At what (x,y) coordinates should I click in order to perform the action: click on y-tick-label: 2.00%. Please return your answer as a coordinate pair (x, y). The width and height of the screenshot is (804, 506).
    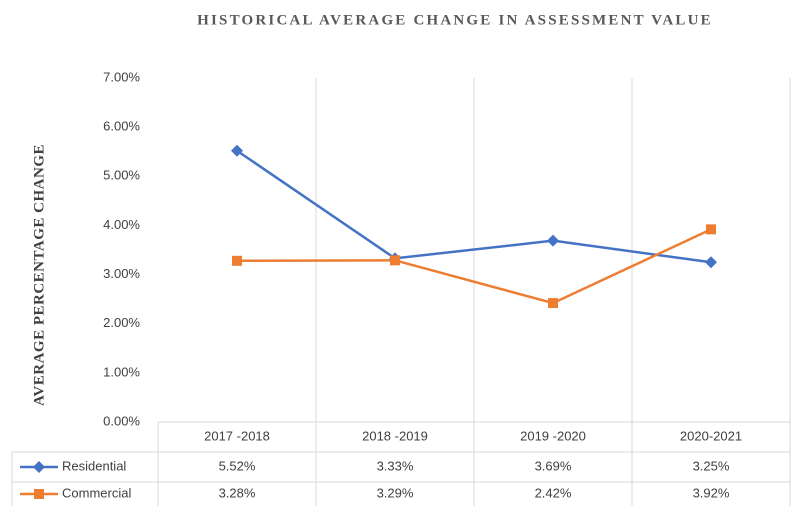
    Looking at the image, I should click on (121, 322).